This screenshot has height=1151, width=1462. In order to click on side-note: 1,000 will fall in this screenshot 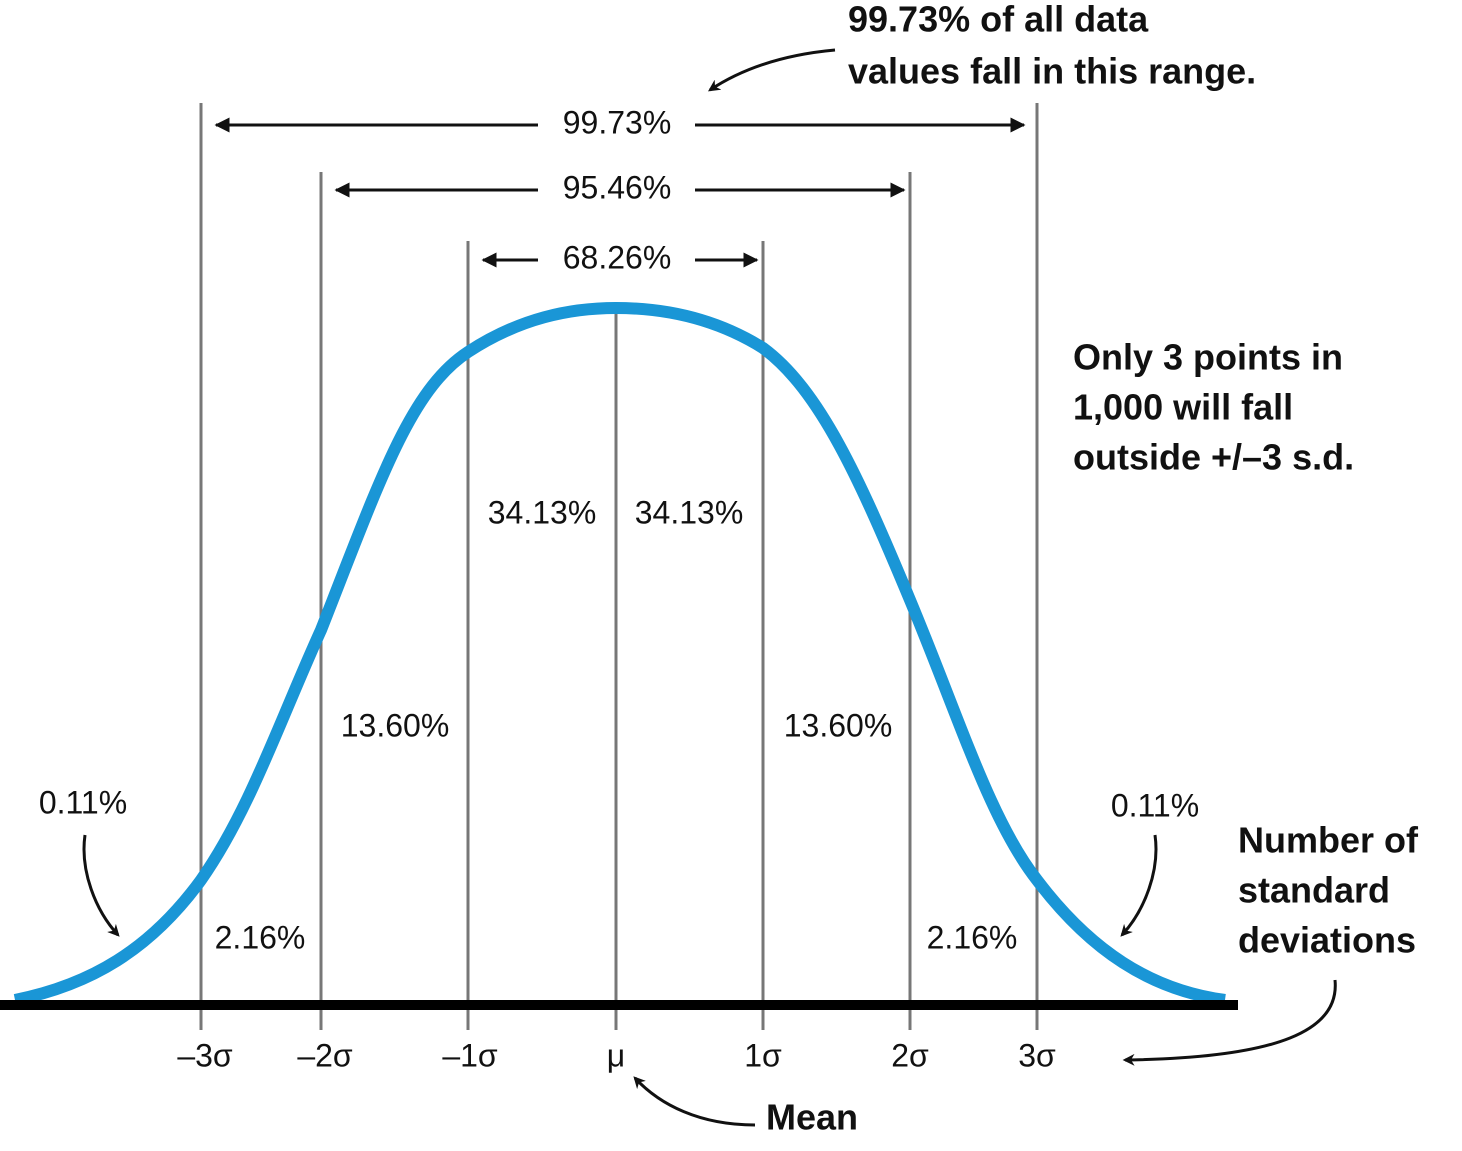, I will do `click(1183, 407)`.